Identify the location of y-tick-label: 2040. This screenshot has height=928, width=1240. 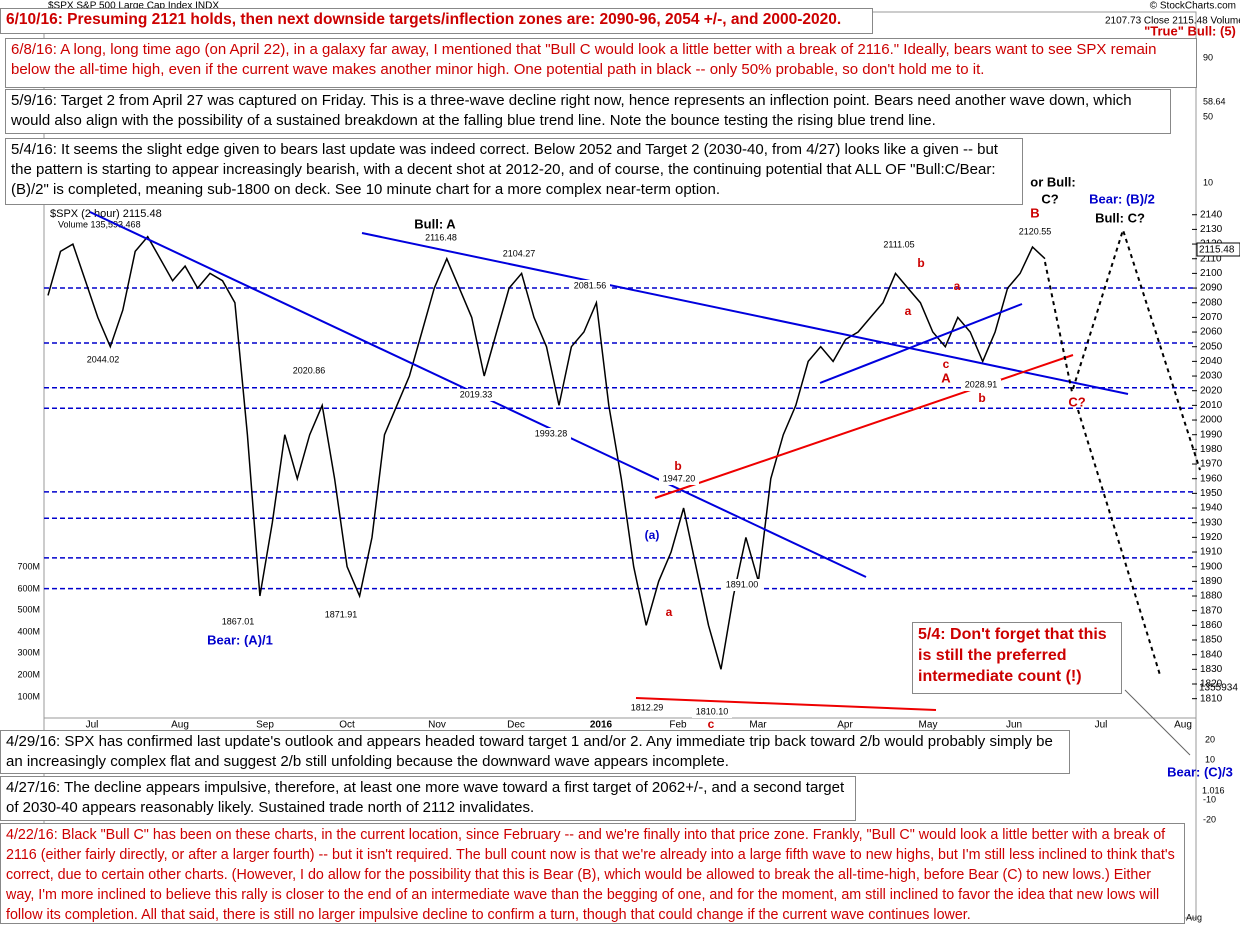
(1211, 361).